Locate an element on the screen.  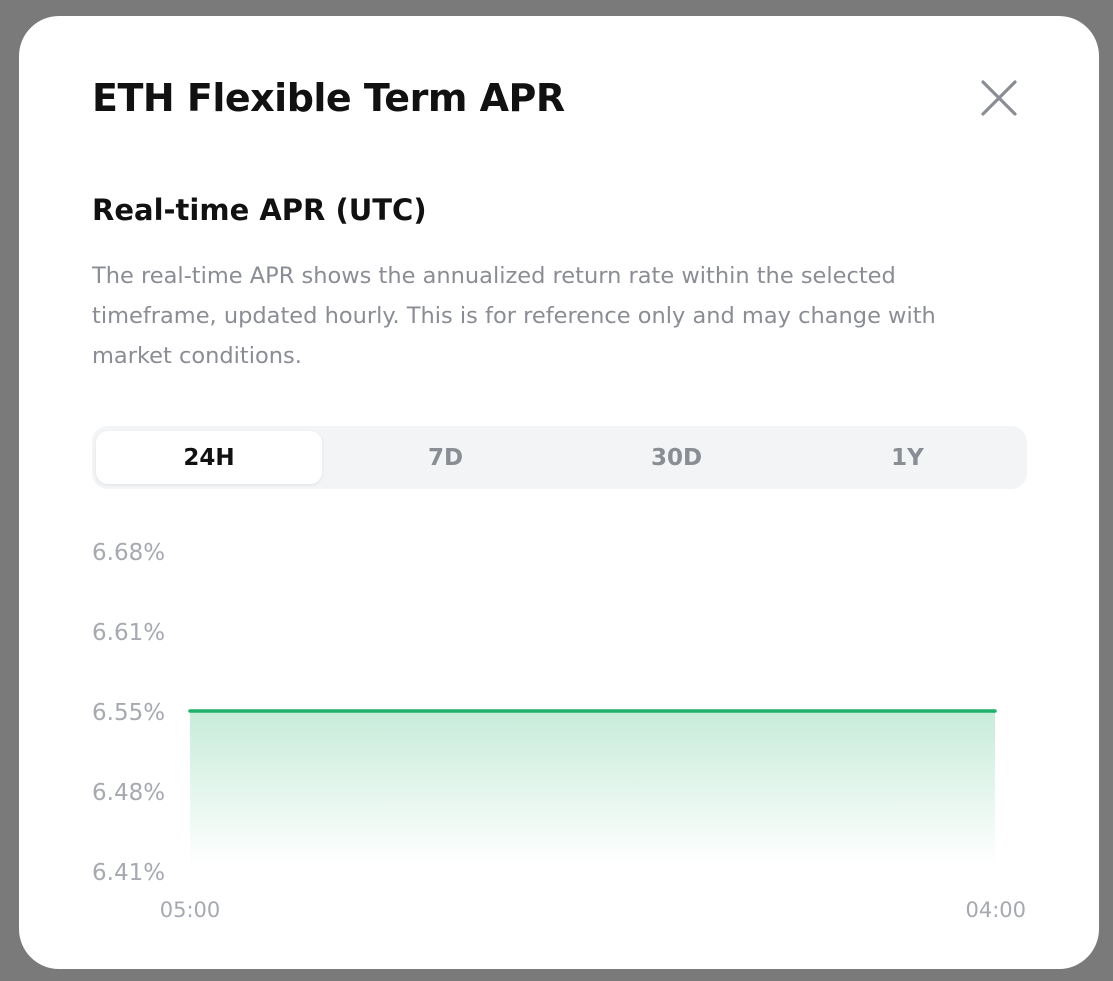
close-icon is located at coordinates (999, 98).